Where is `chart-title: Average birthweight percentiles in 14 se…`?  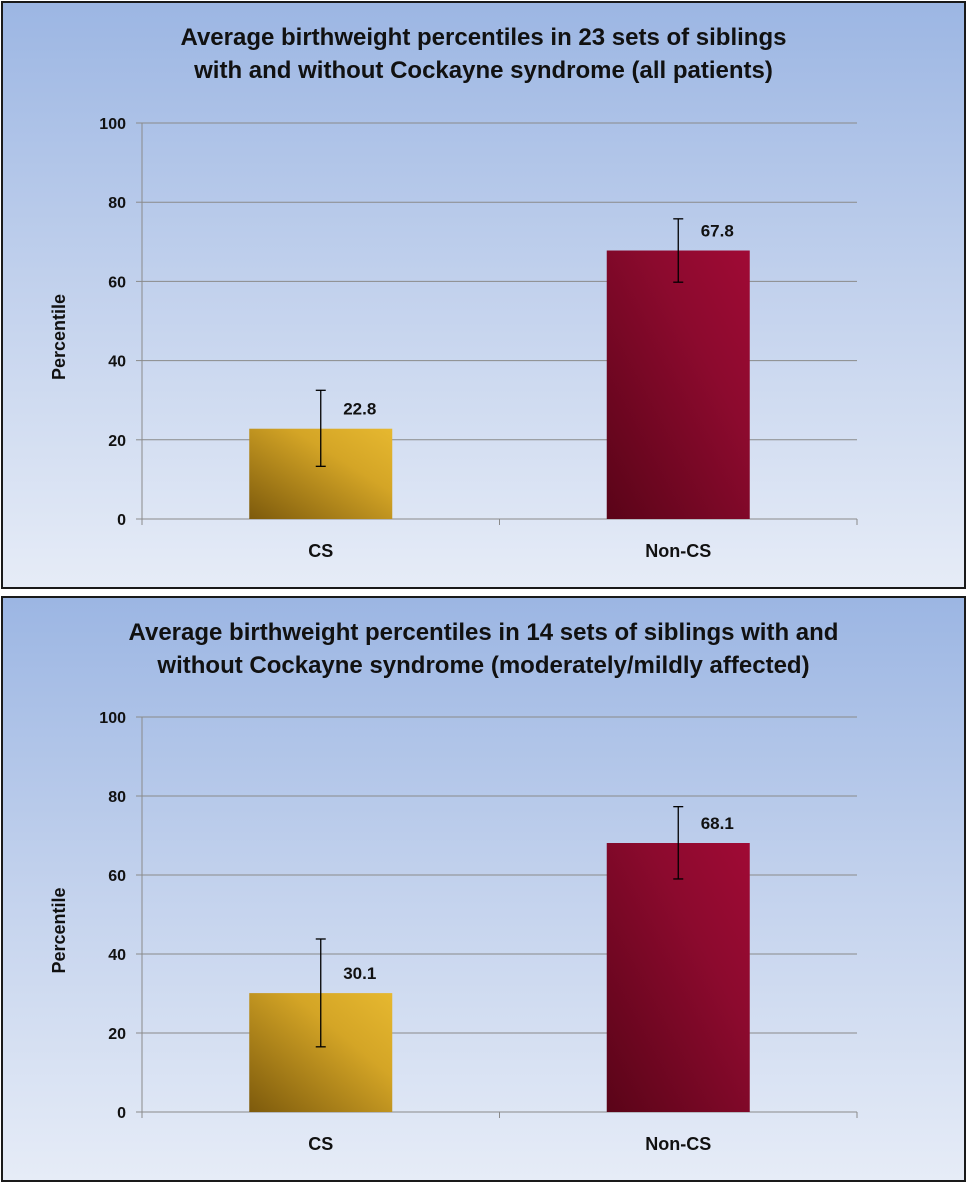 chart-title: Average birthweight percentiles in 14 se… is located at coordinates (483, 649).